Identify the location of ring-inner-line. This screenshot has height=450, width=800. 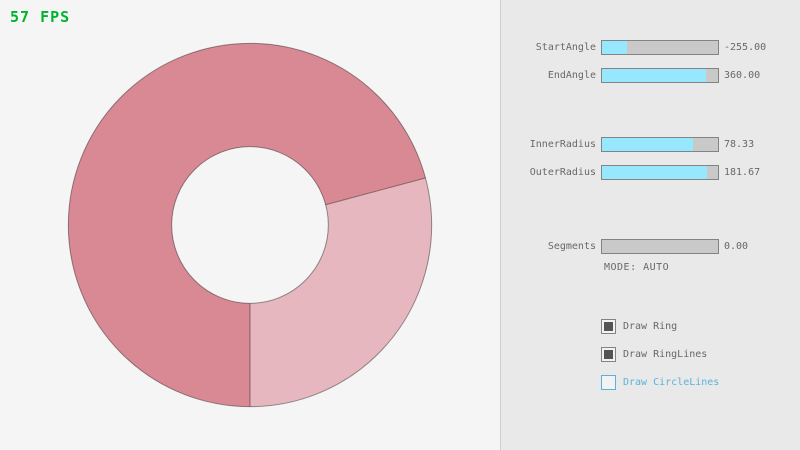
(250, 225).